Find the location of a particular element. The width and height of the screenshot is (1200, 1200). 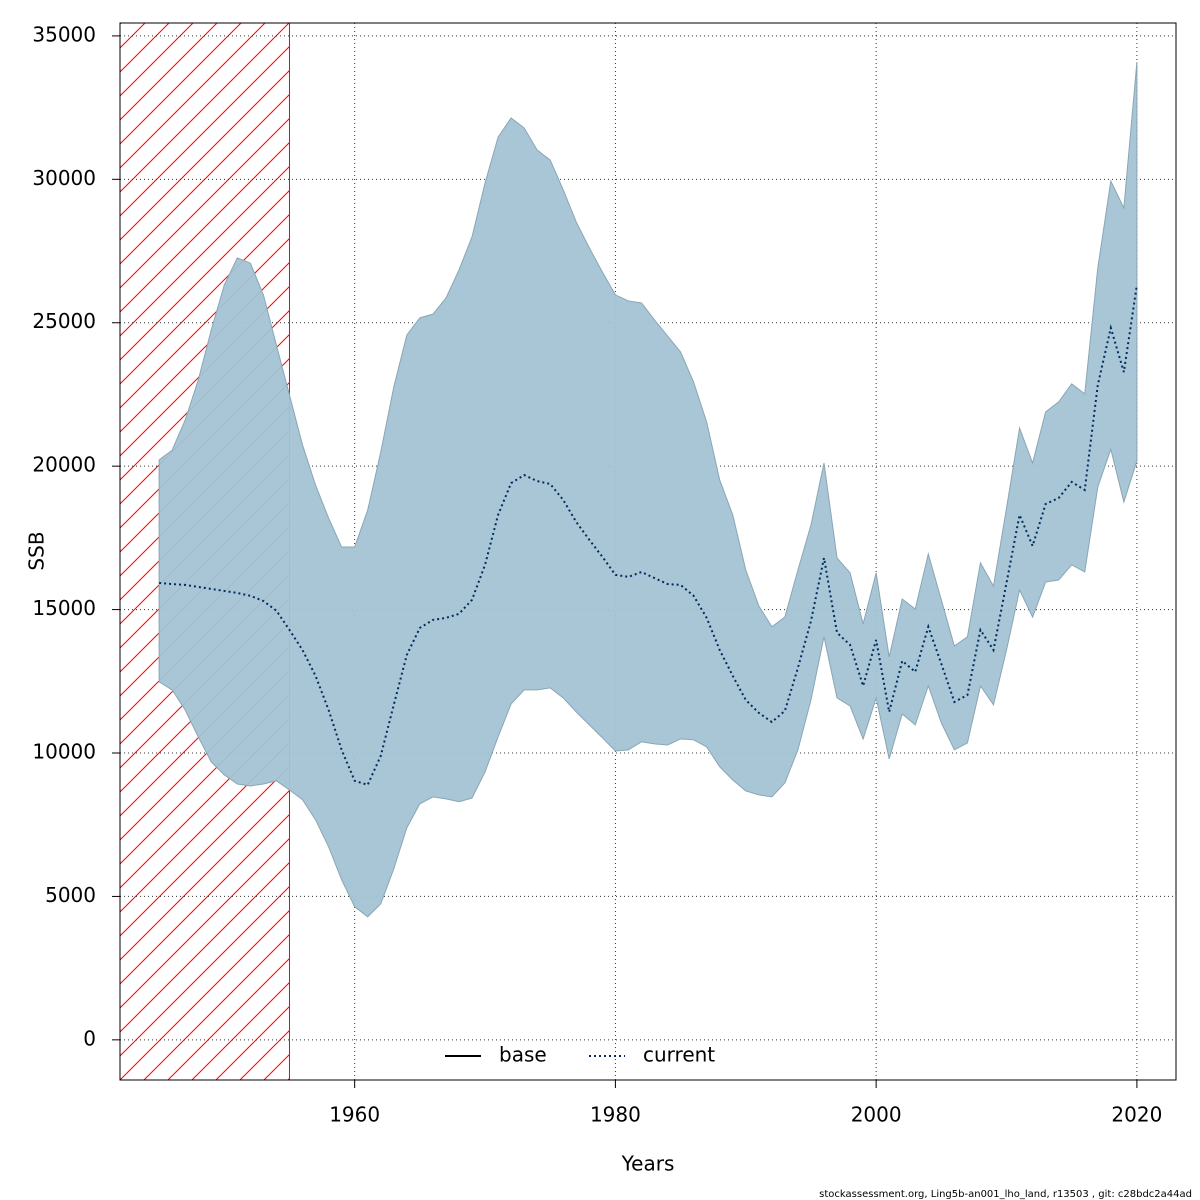

legend-label: current is located at coordinates (679, 1055).